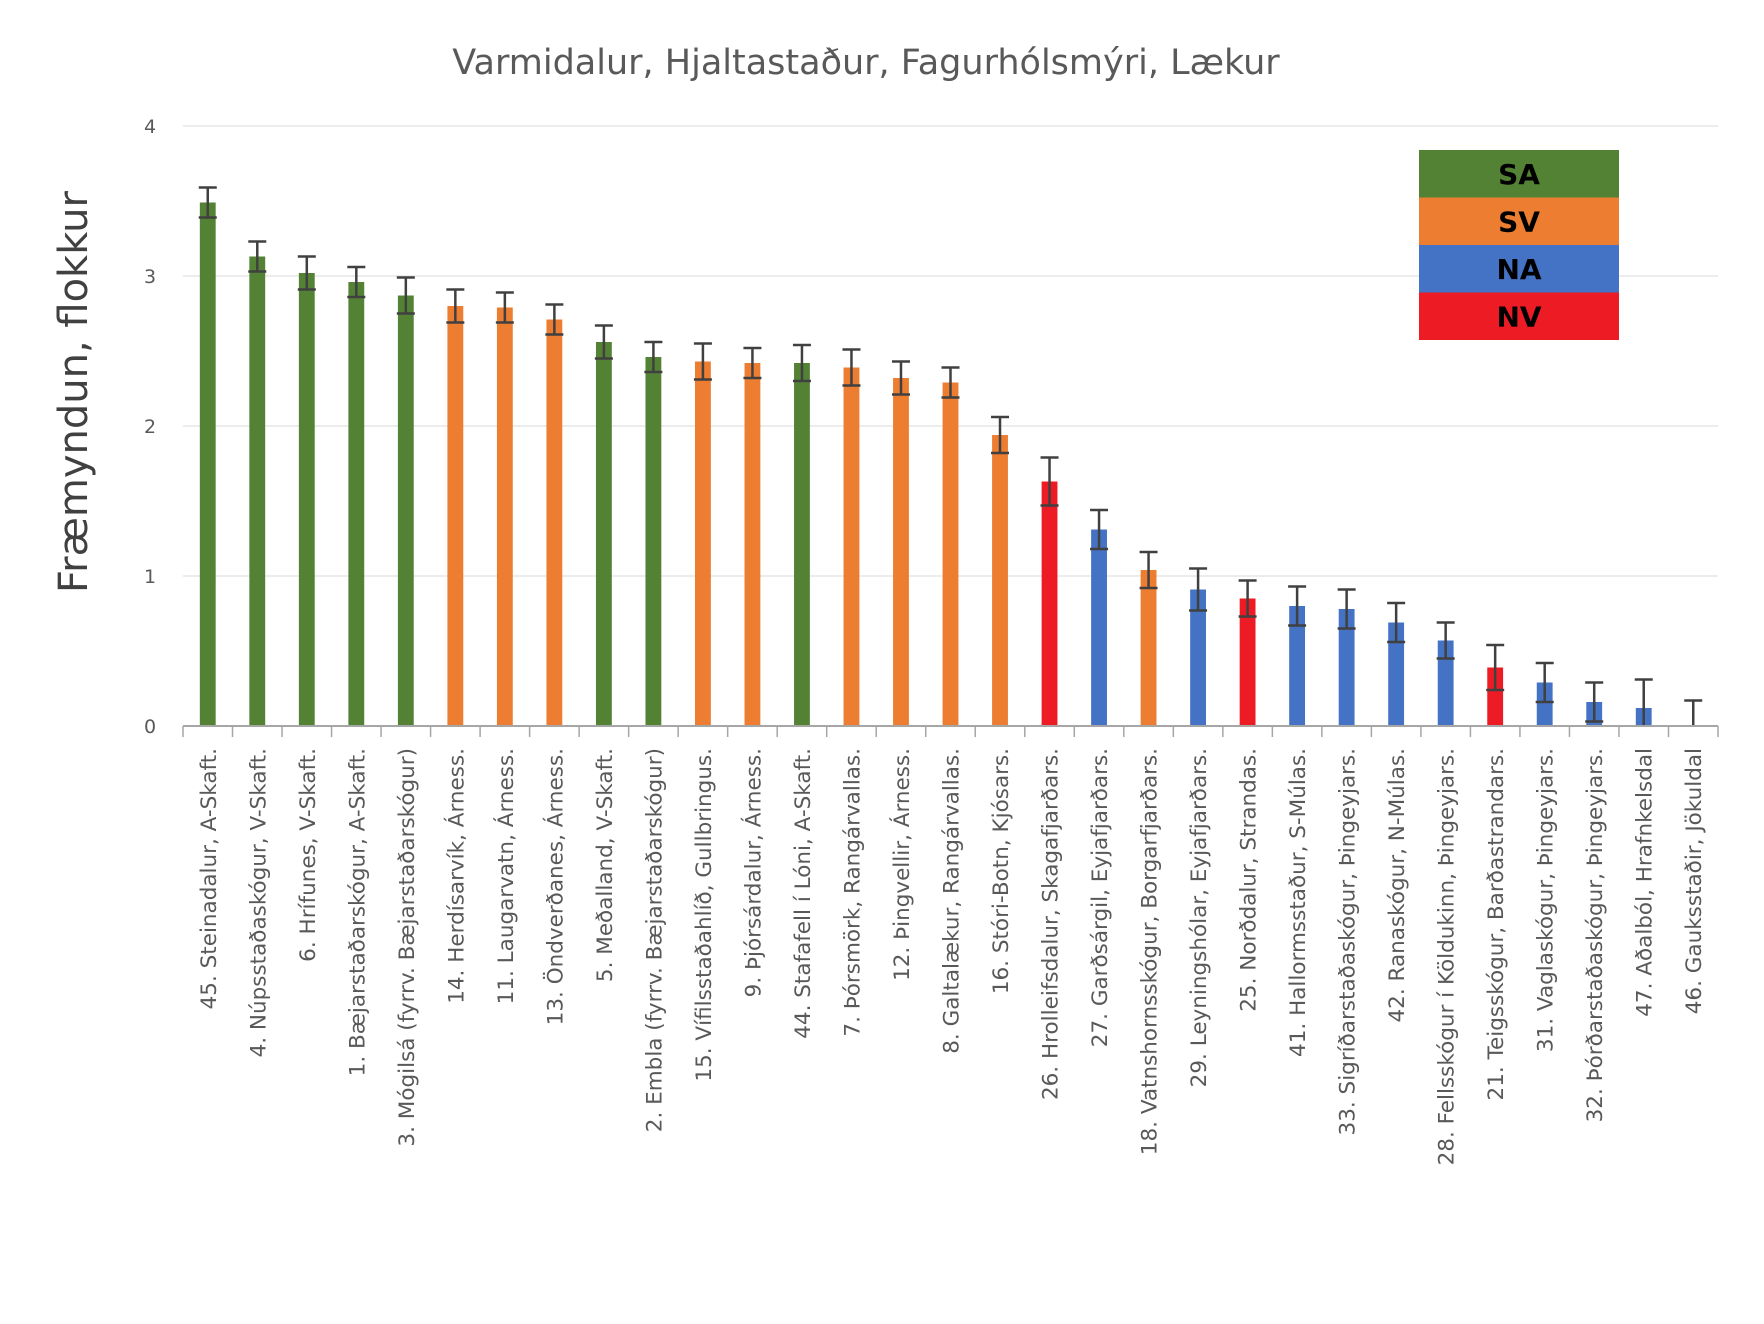  Describe the element at coordinates (952, 901) in the screenshot. I see `x-tick-label: 8. Galtalækur, Rangárvallas.` at that location.